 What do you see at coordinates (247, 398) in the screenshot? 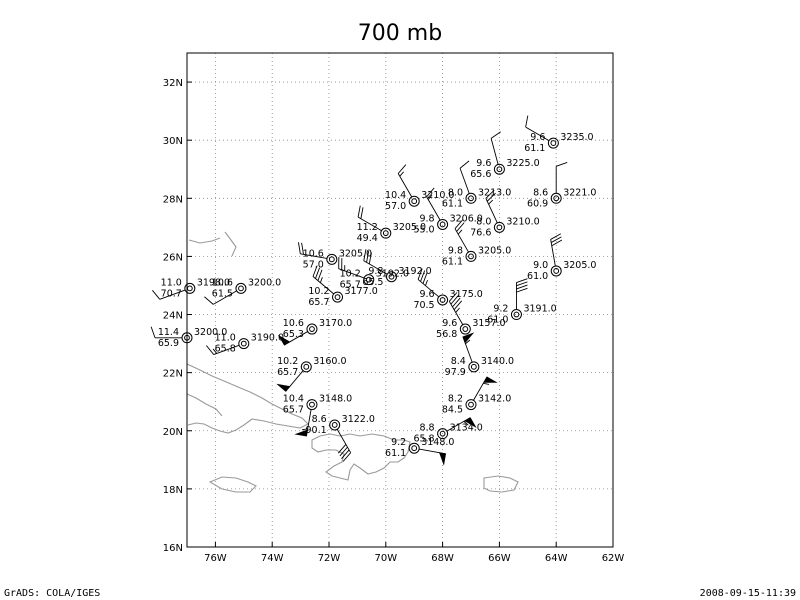
I see `coastline-cuba` at bounding box center [247, 398].